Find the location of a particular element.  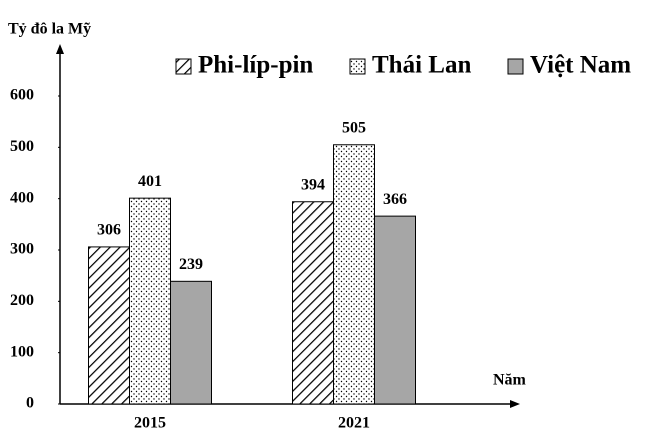

x-tick-label: 2015 is located at coordinates (150, 423).